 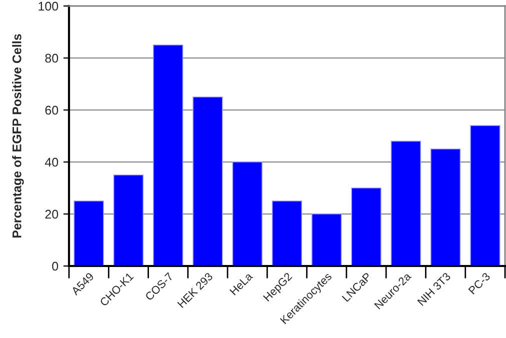 I want to click on y-axis-title: Percentage of EGFP Positive Cells, so click(x=18, y=136).